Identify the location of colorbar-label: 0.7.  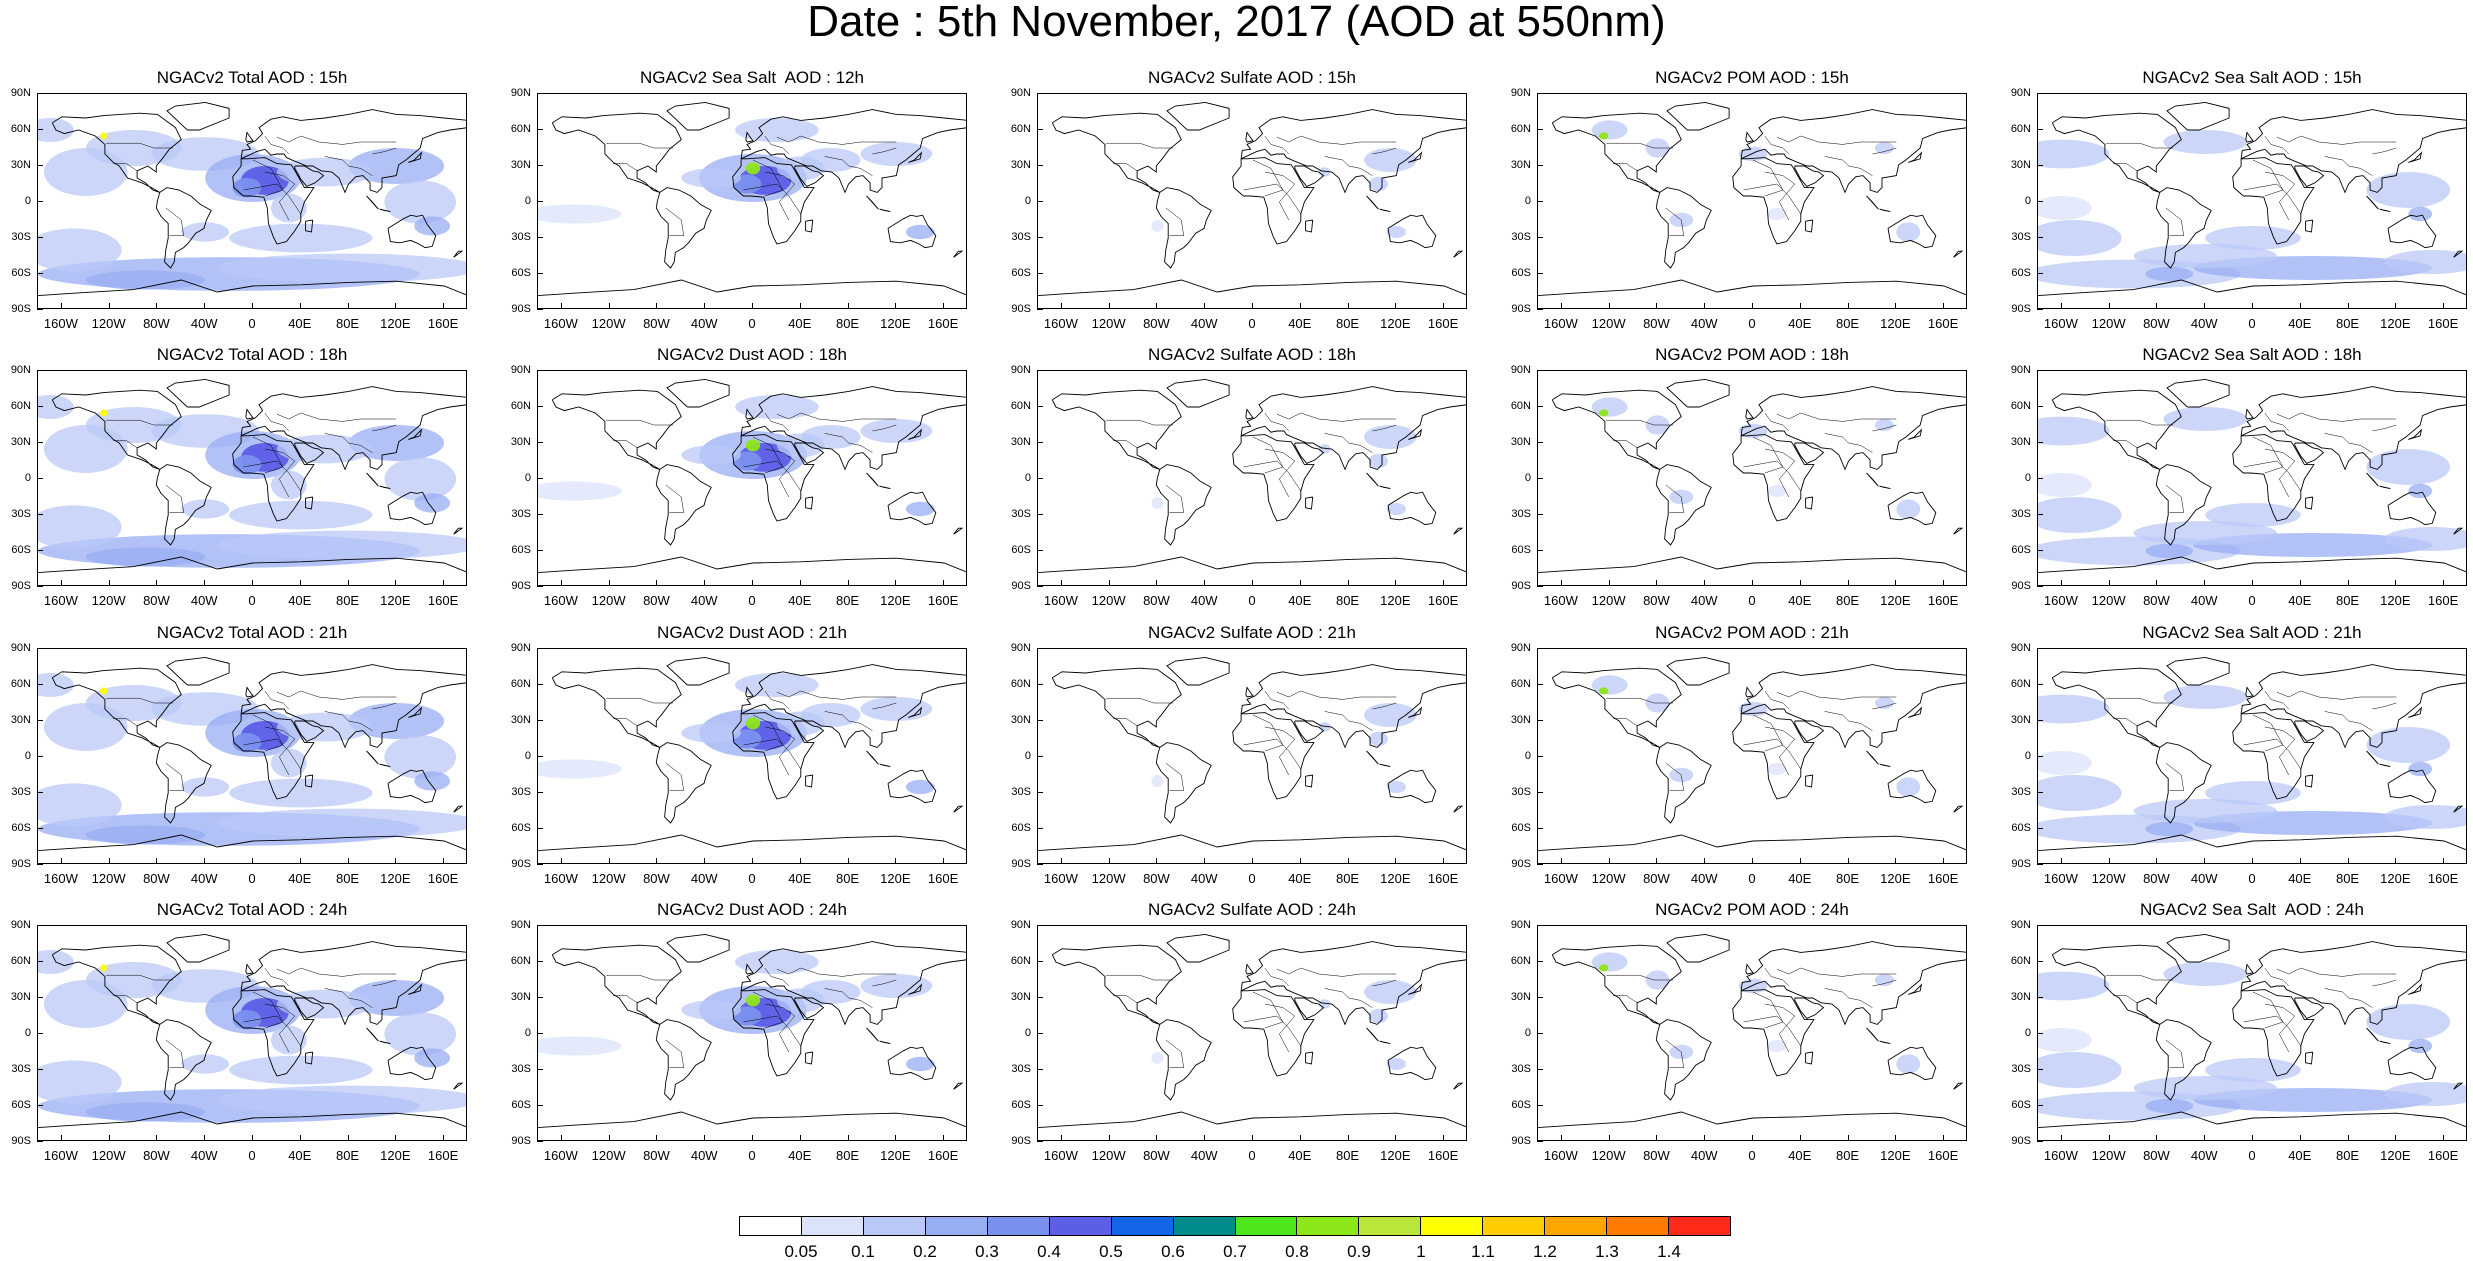
(1235, 1251).